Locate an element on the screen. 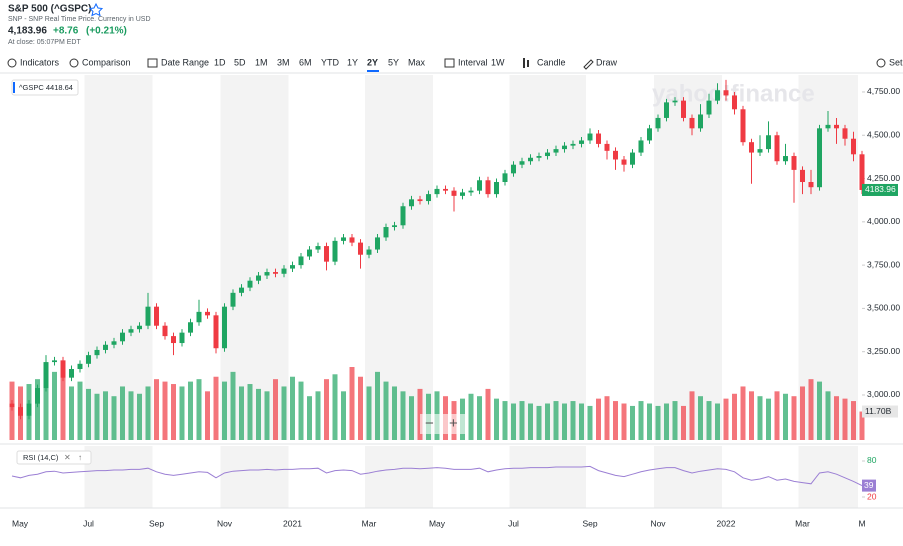 This screenshot has height=546, width=903. calendar-icon is located at coordinates (152, 63).